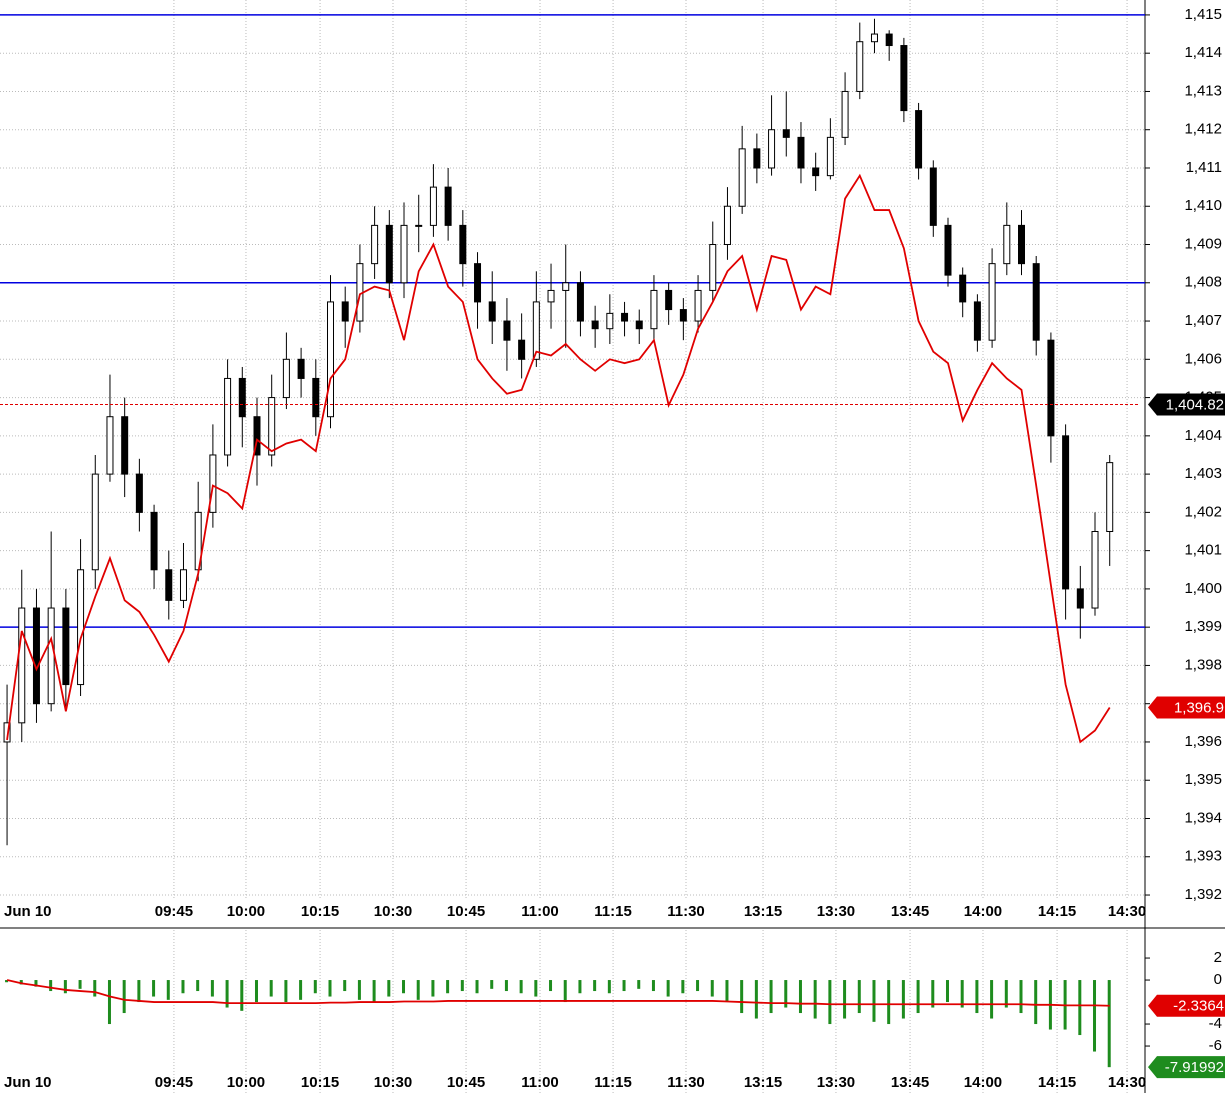  I want to click on y-tick-label: 1,393, so click(1203, 856).